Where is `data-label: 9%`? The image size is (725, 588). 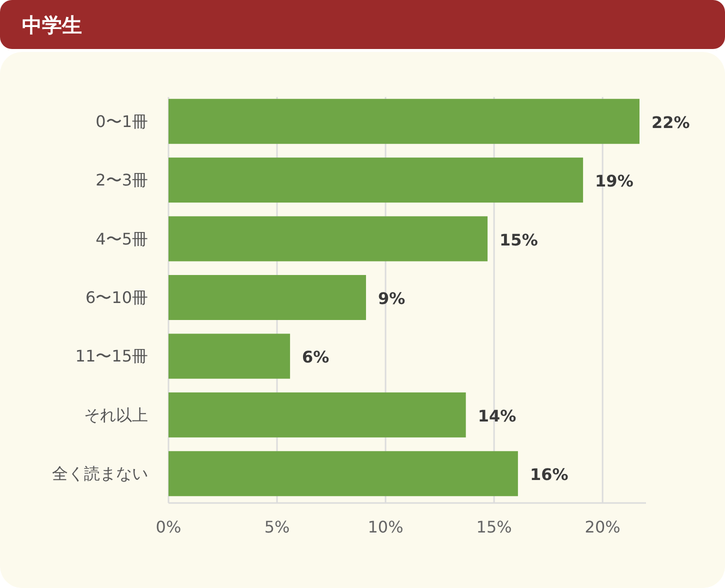 data-label: 9% is located at coordinates (392, 298).